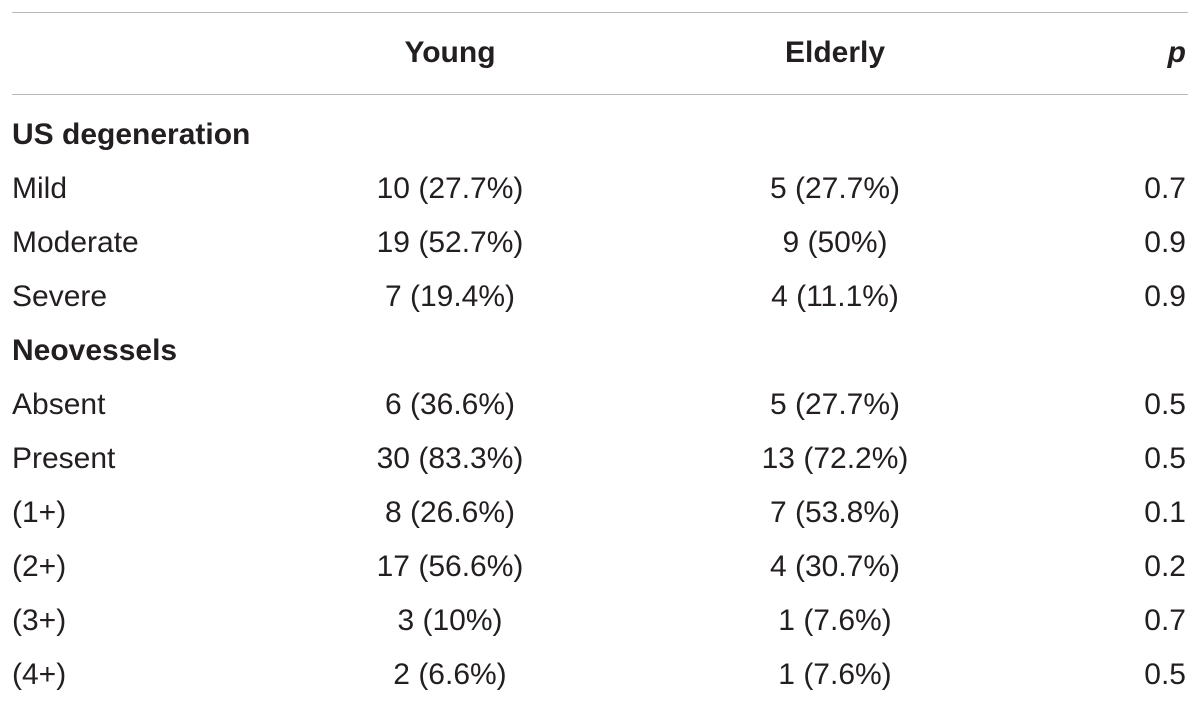 The image size is (1200, 706). What do you see at coordinates (1165, 566) in the screenshot?
I see `p-value: 0.2` at bounding box center [1165, 566].